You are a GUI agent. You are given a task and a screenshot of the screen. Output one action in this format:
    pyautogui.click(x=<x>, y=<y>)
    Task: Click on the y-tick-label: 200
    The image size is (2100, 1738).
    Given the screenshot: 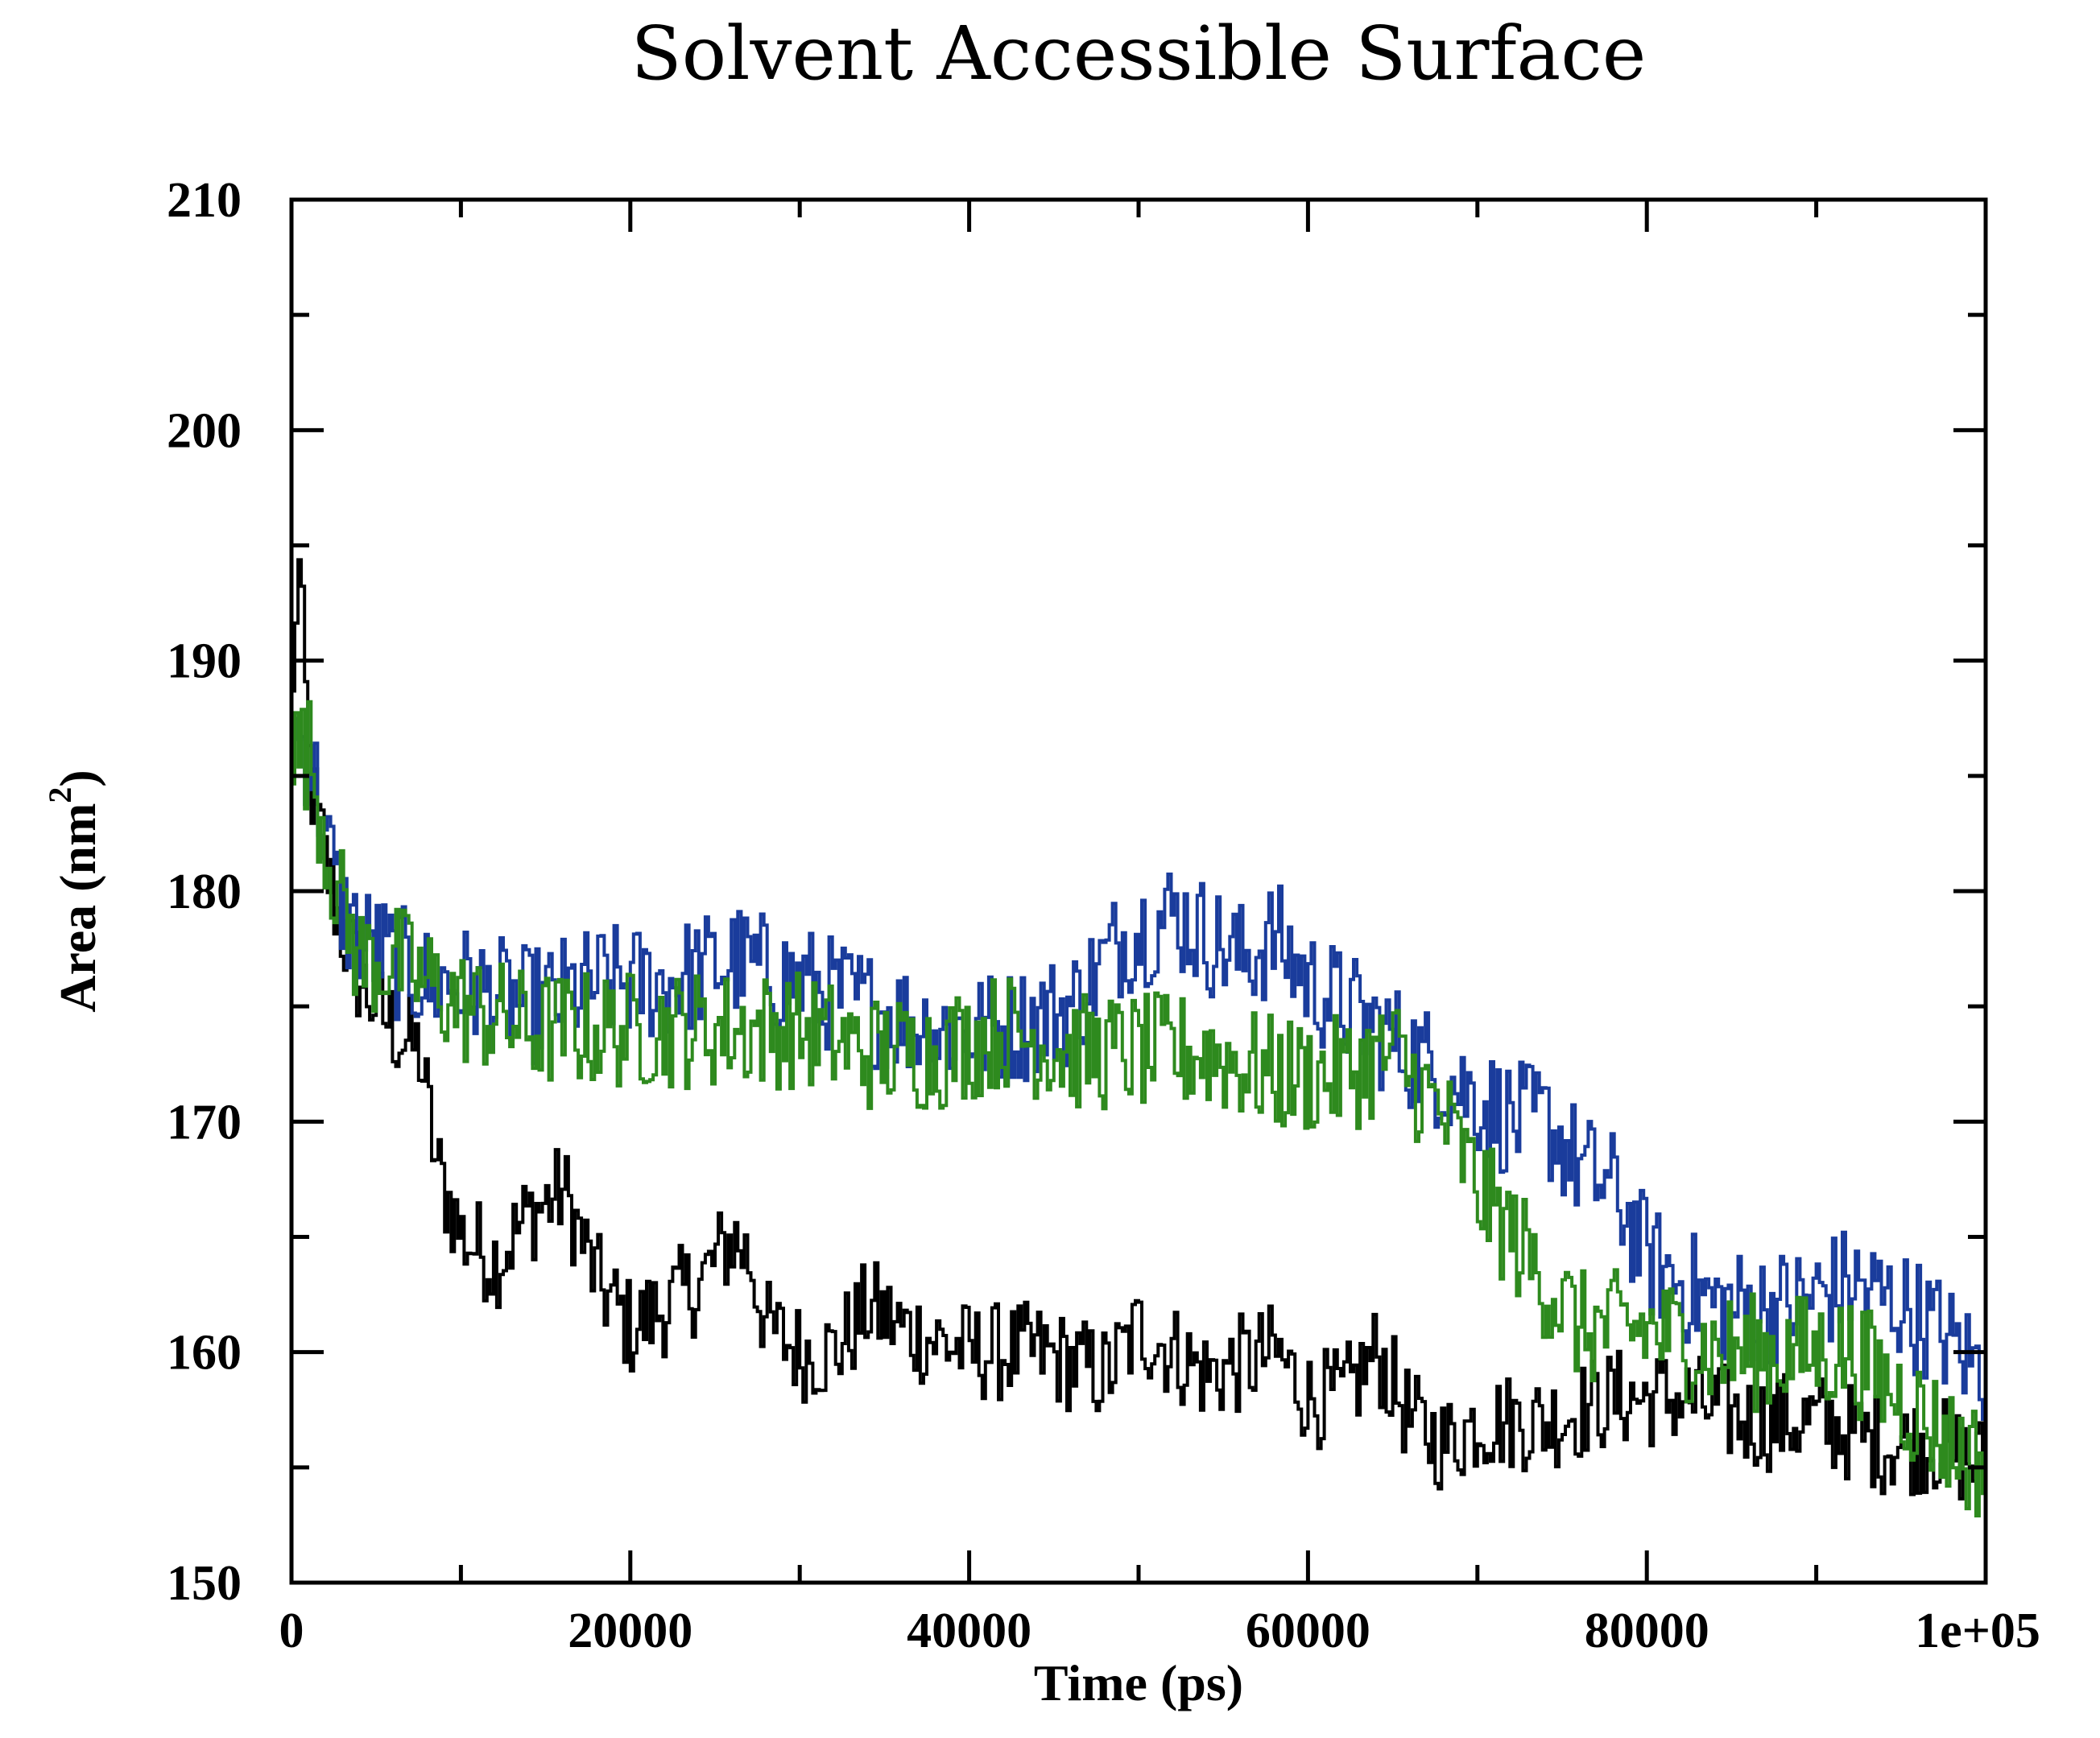 What is the action you would take?
    pyautogui.click(x=204, y=430)
    